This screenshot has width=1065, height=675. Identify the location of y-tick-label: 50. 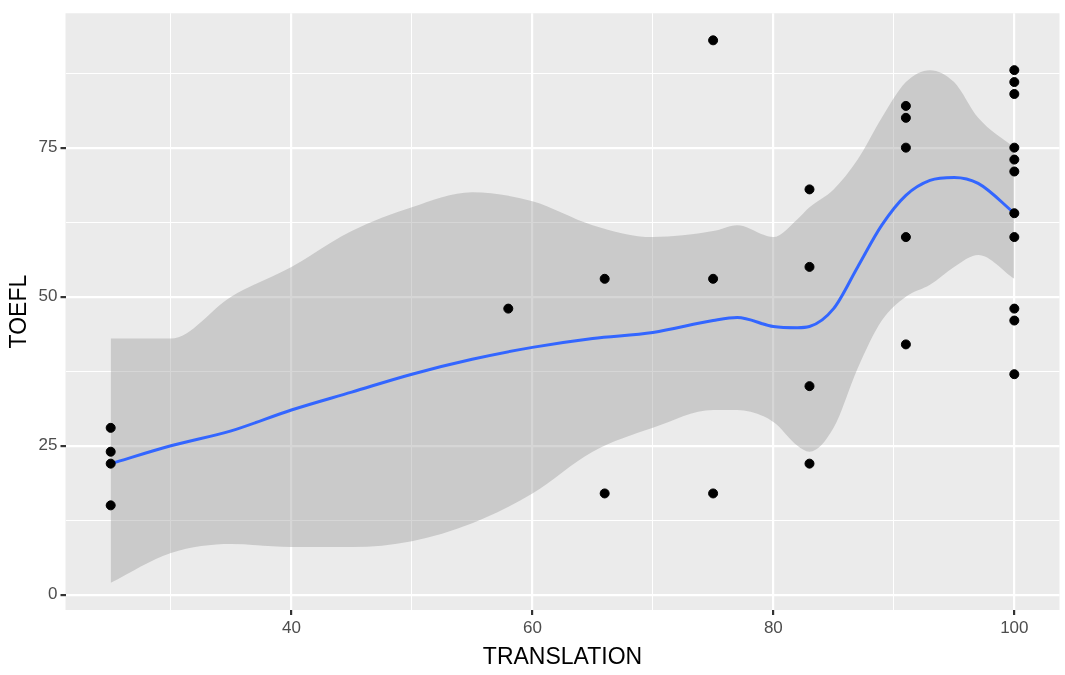
(48, 296).